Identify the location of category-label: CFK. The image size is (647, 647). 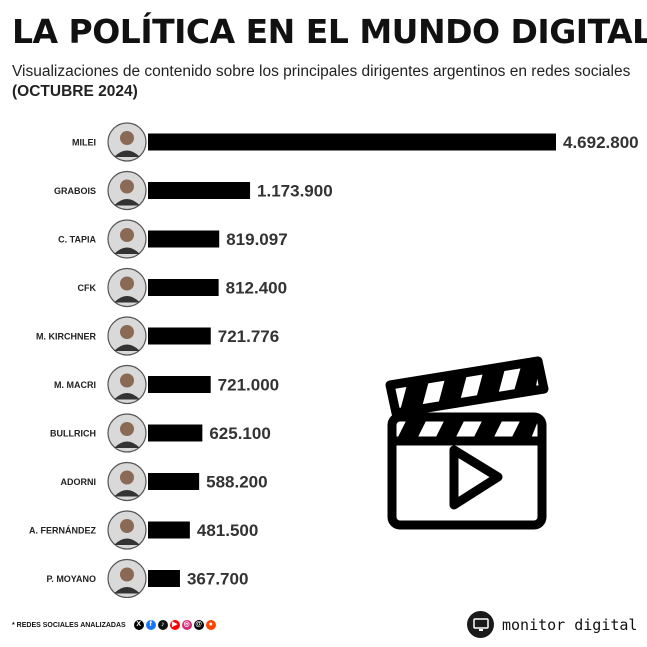
(87, 288).